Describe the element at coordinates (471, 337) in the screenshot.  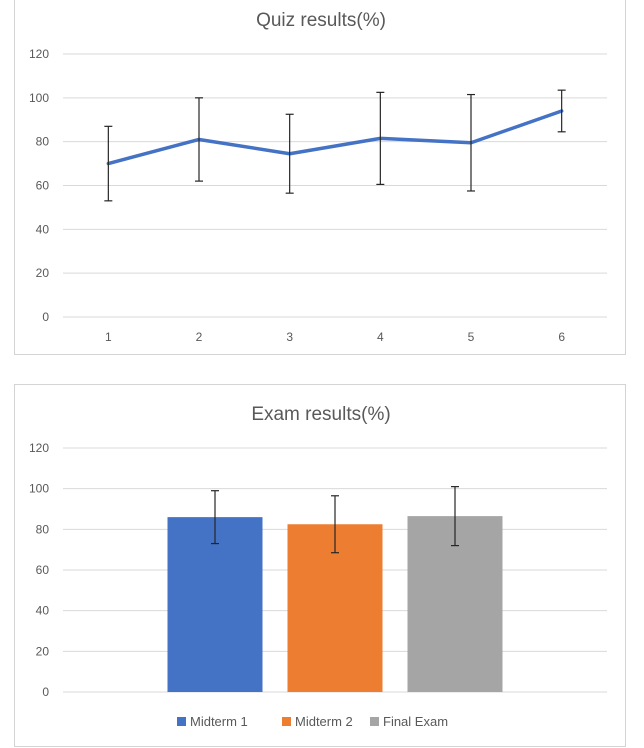
I see `x-tick-label: 5` at that location.